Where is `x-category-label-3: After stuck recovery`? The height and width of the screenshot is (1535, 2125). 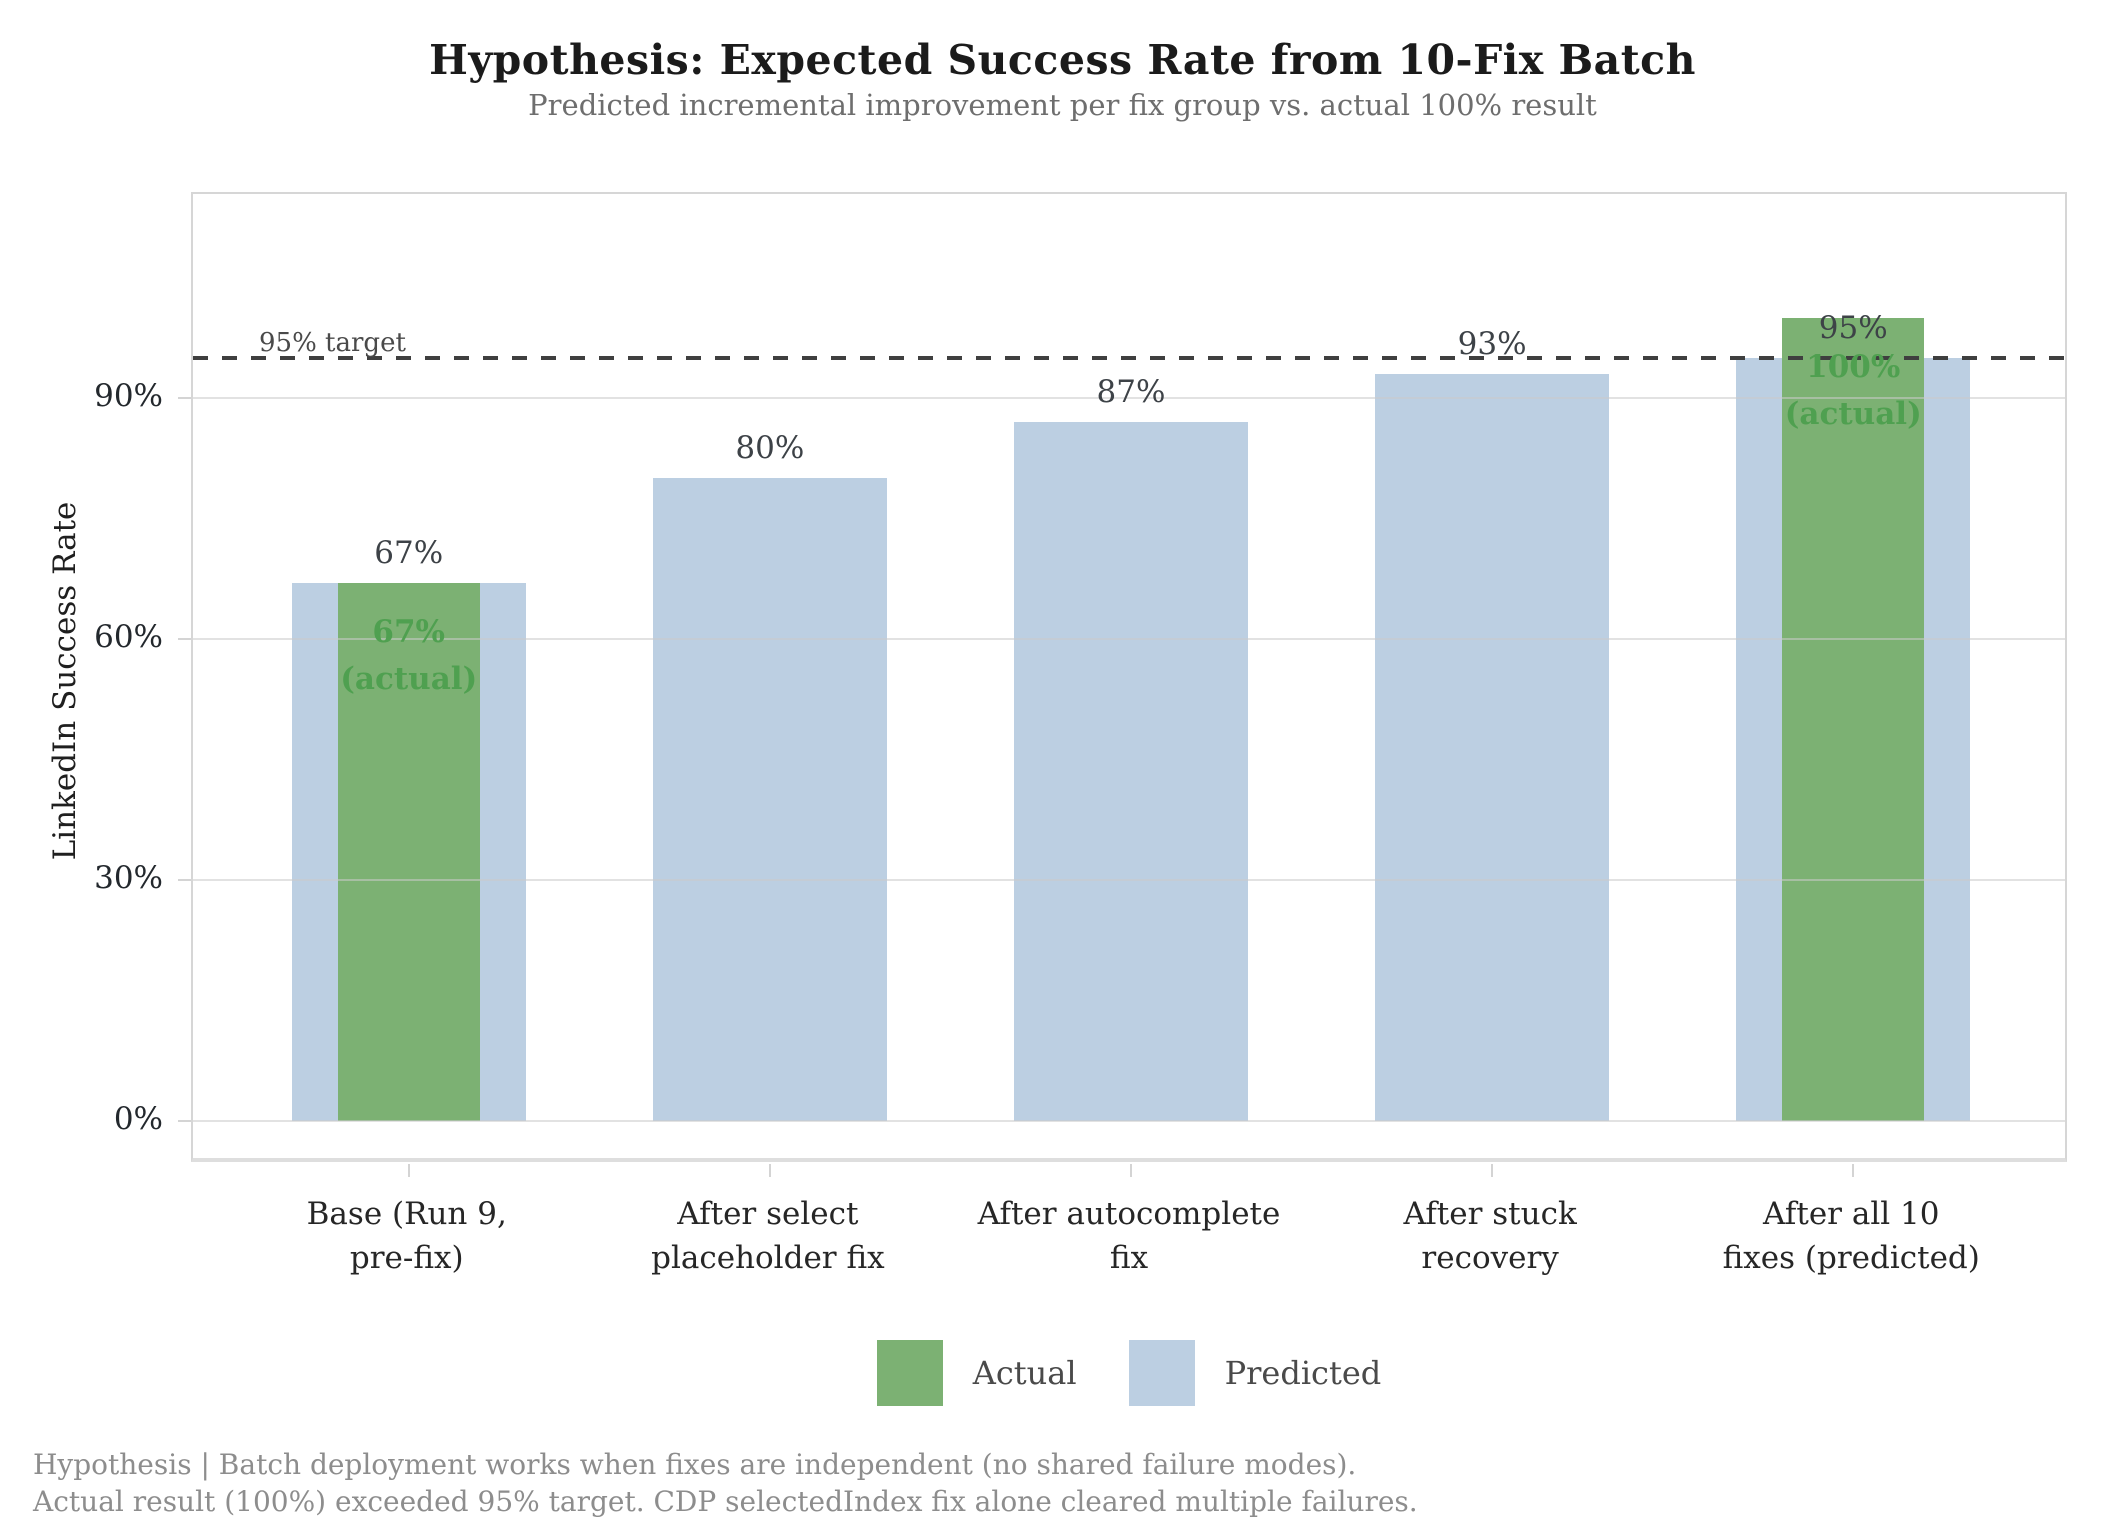 x-category-label-3: After stuck recovery is located at coordinates (1489, 1236).